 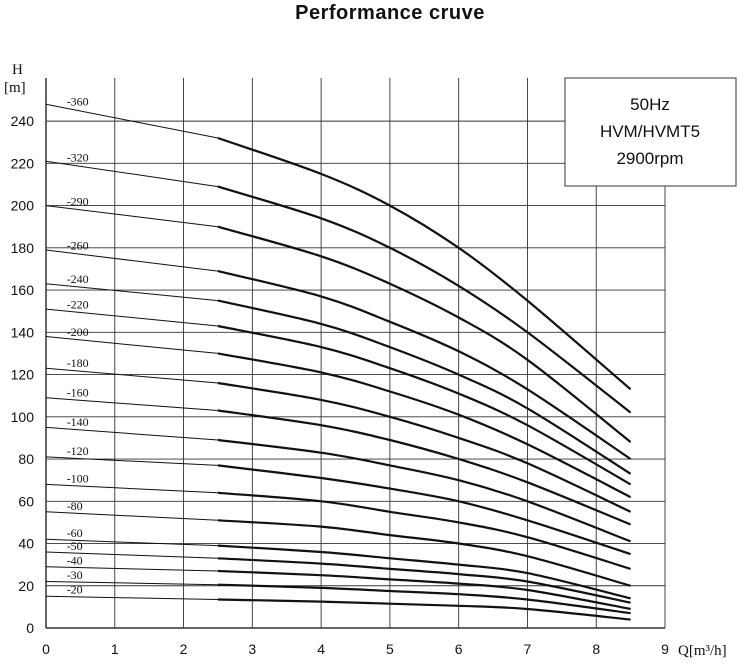 What do you see at coordinates (17, 70) in the screenshot?
I see `y-axis-name: H` at bounding box center [17, 70].